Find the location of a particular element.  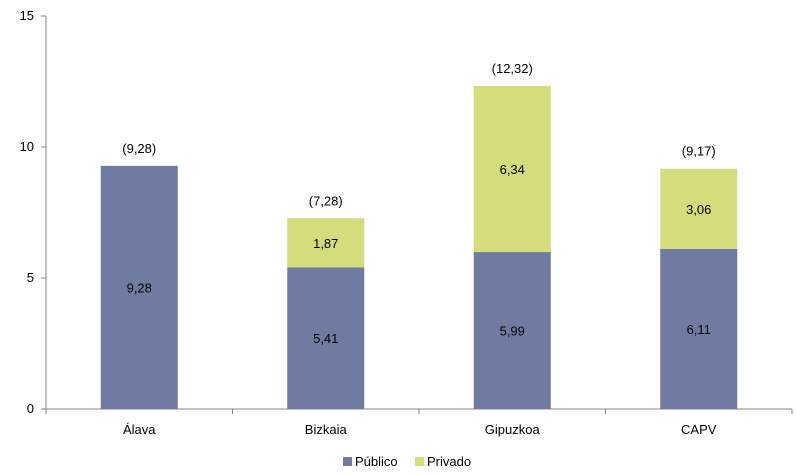

data-label: 3,06 is located at coordinates (698, 209).